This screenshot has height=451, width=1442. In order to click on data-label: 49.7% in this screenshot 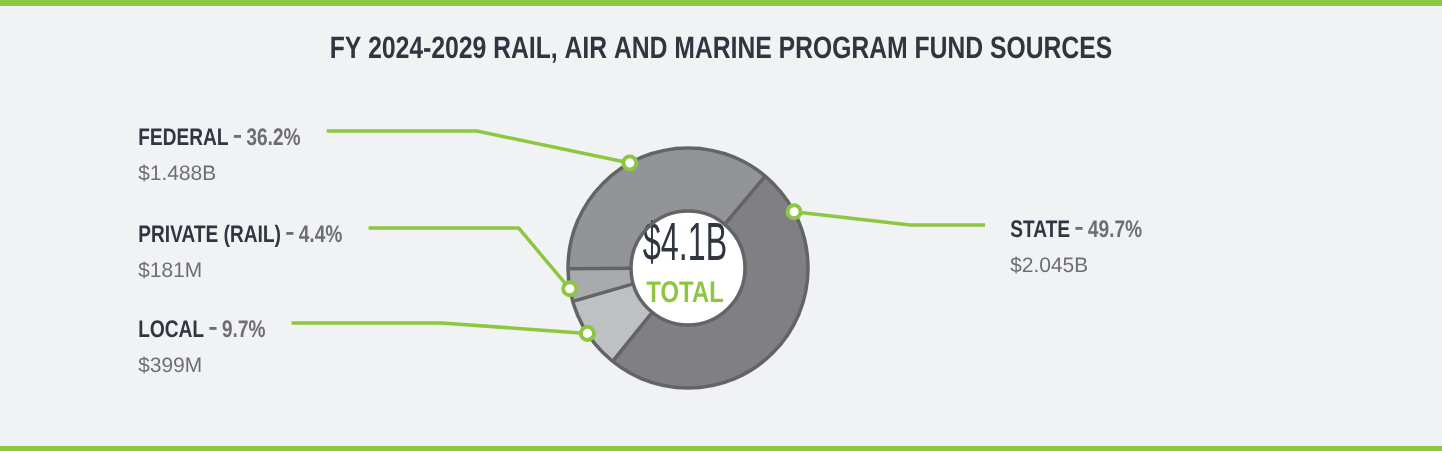, I will do `click(1115, 229)`.